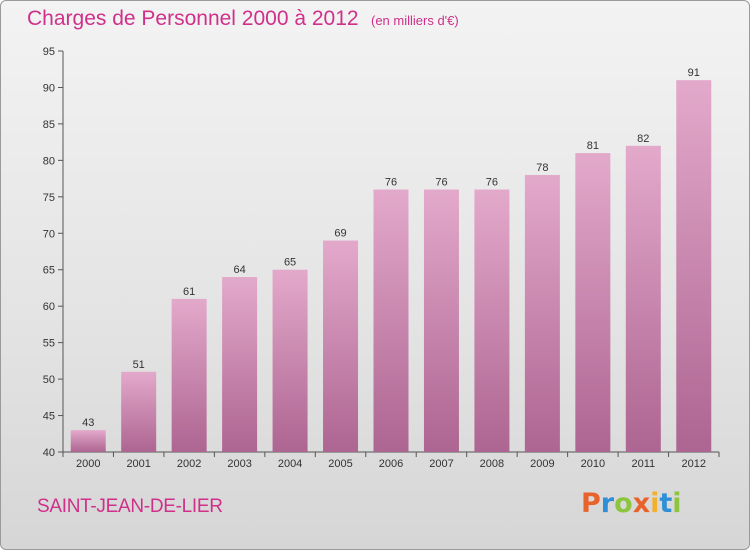 Image resolution: width=750 pixels, height=550 pixels. What do you see at coordinates (239, 464) in the screenshot?
I see `x-tick-label: 2003` at bounding box center [239, 464].